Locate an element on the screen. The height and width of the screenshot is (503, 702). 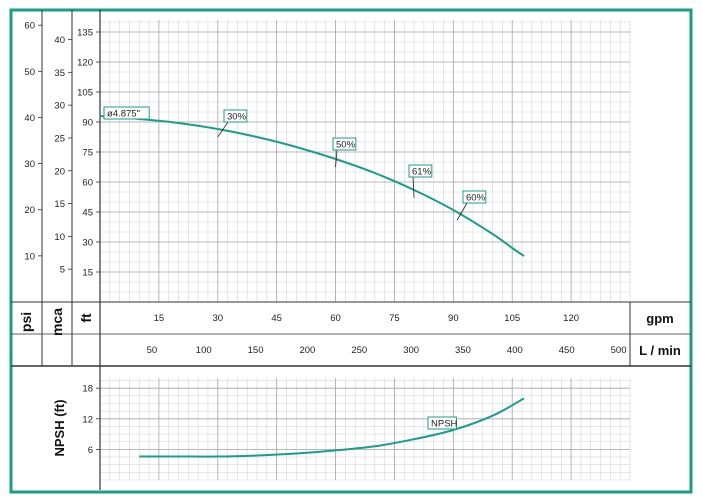
ft-tick-label: 135 is located at coordinates (85, 33).